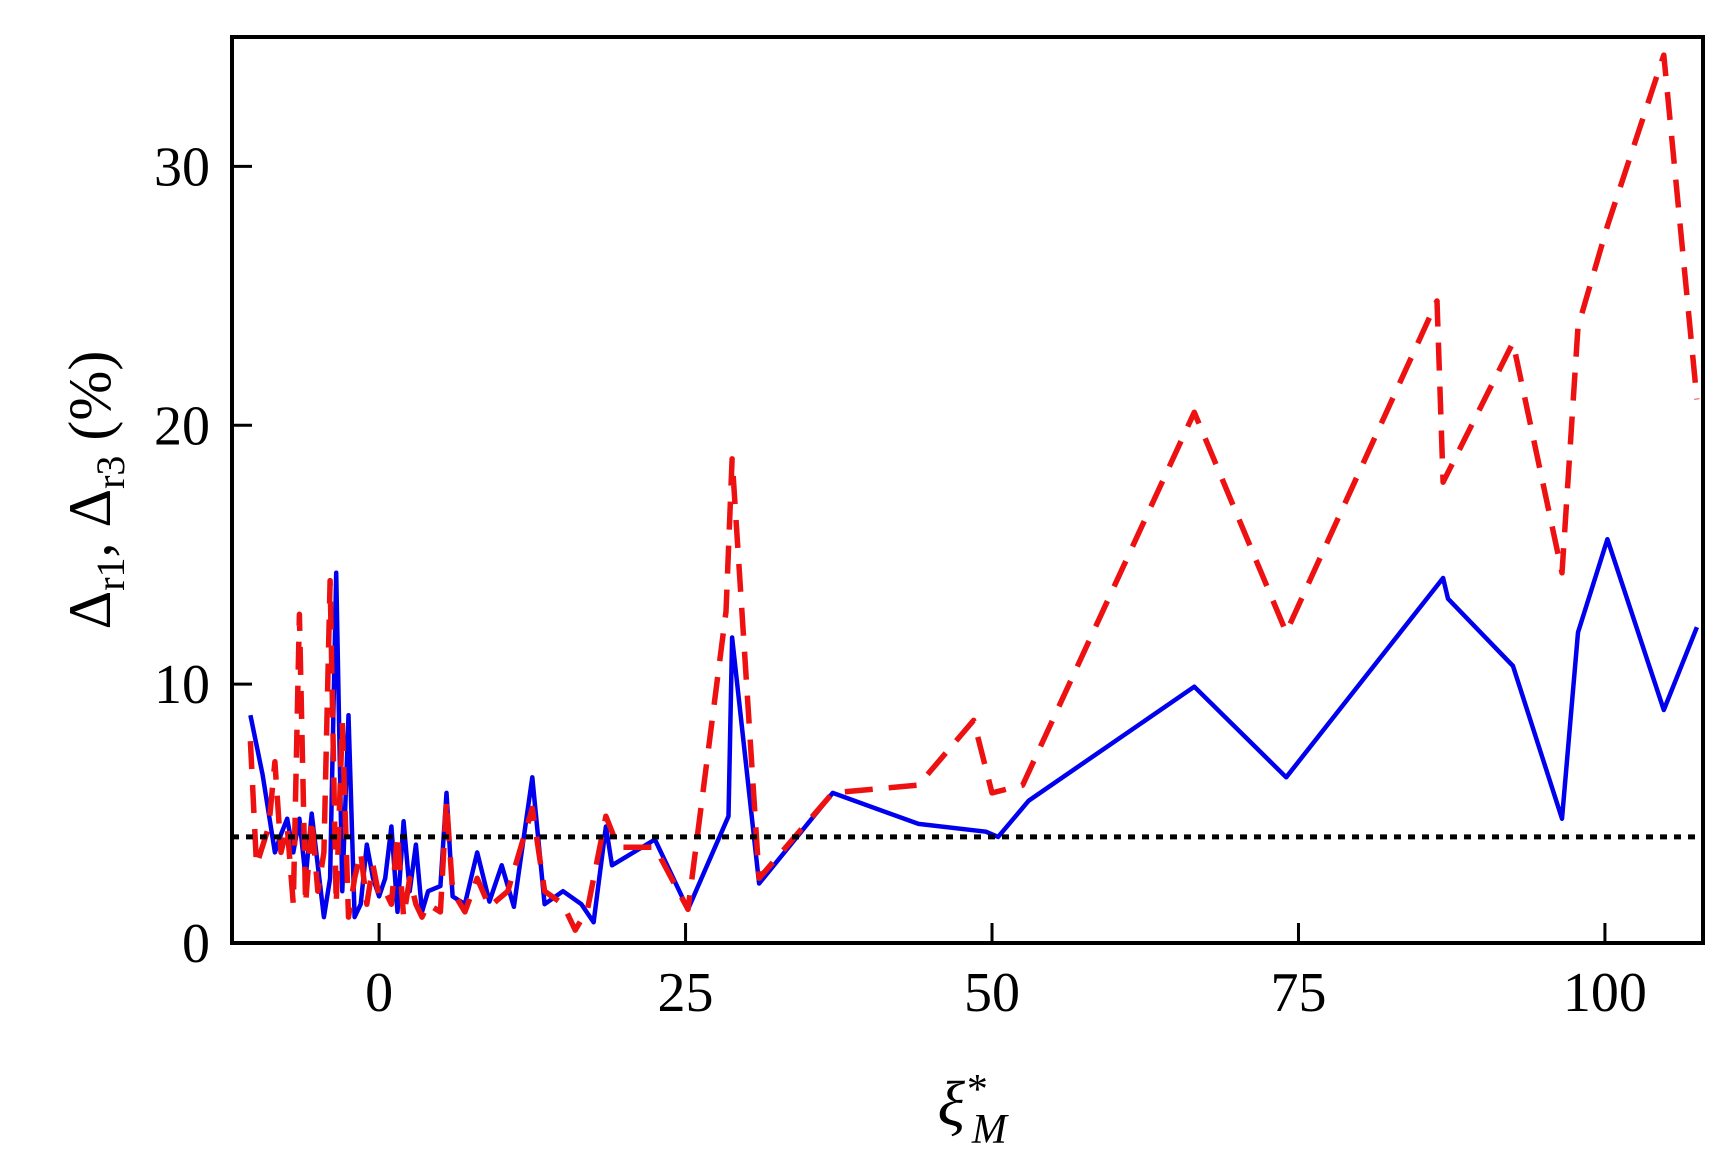 This screenshot has height=1168, width=1725. What do you see at coordinates (952, 1103) in the screenshot?
I see `x-label-base: ξ` at bounding box center [952, 1103].